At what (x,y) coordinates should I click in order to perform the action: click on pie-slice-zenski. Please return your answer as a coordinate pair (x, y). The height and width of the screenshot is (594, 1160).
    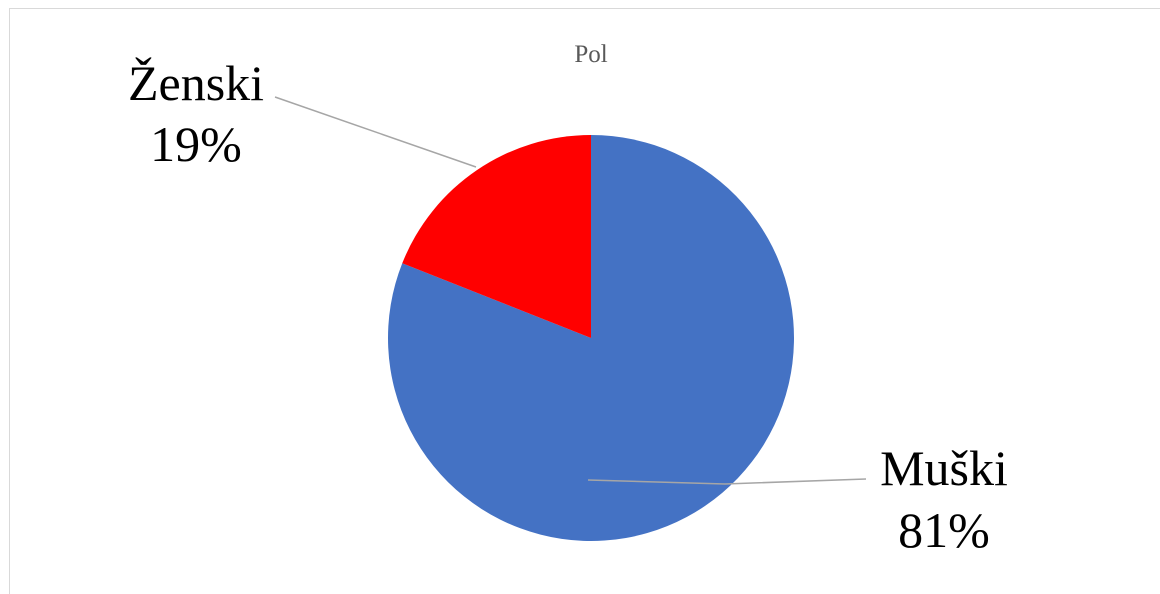
    Looking at the image, I should click on (496, 236).